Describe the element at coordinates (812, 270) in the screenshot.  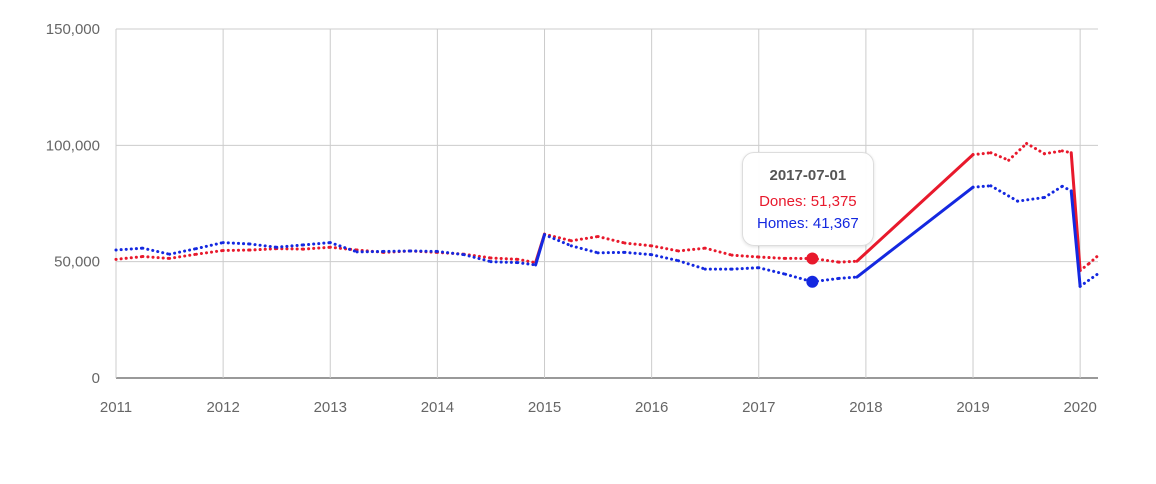
I see `hover-markers` at that location.